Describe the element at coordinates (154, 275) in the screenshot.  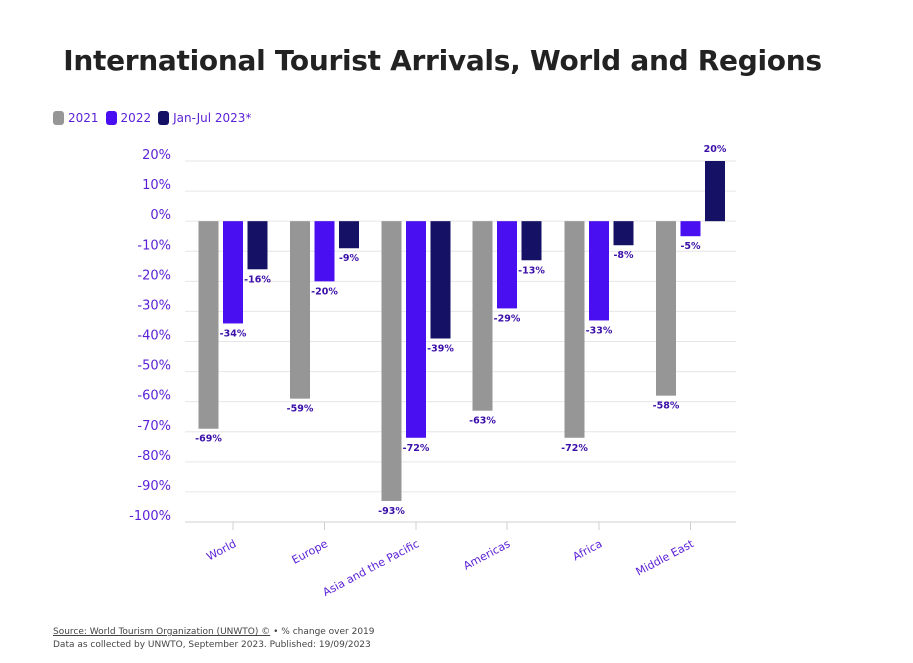
I see `y-tick-label: -20%` at that location.